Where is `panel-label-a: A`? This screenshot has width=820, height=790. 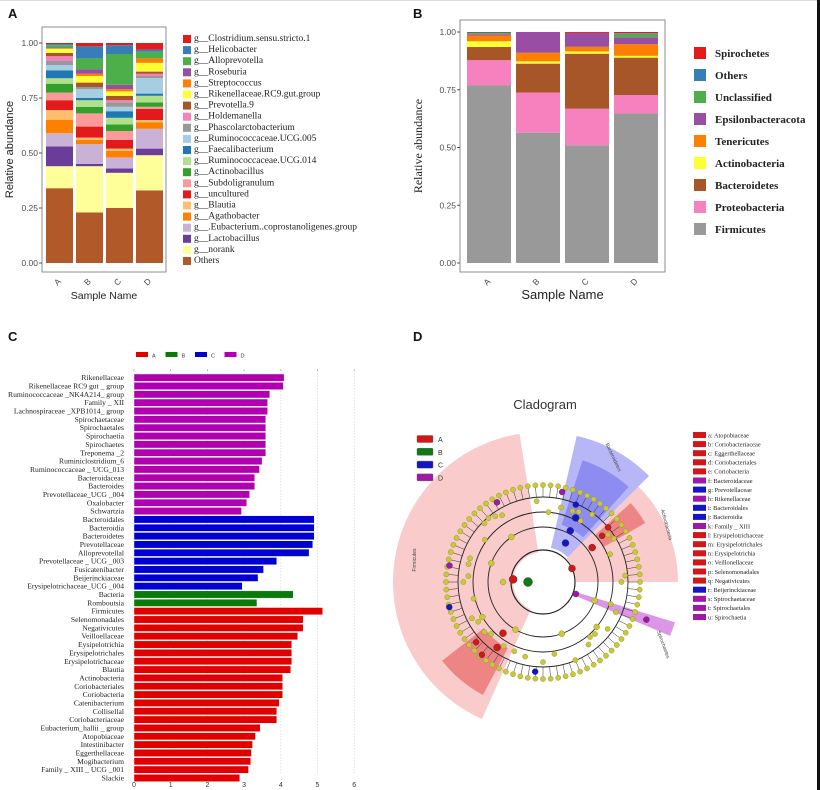 panel-label-a: A is located at coordinates (13, 13).